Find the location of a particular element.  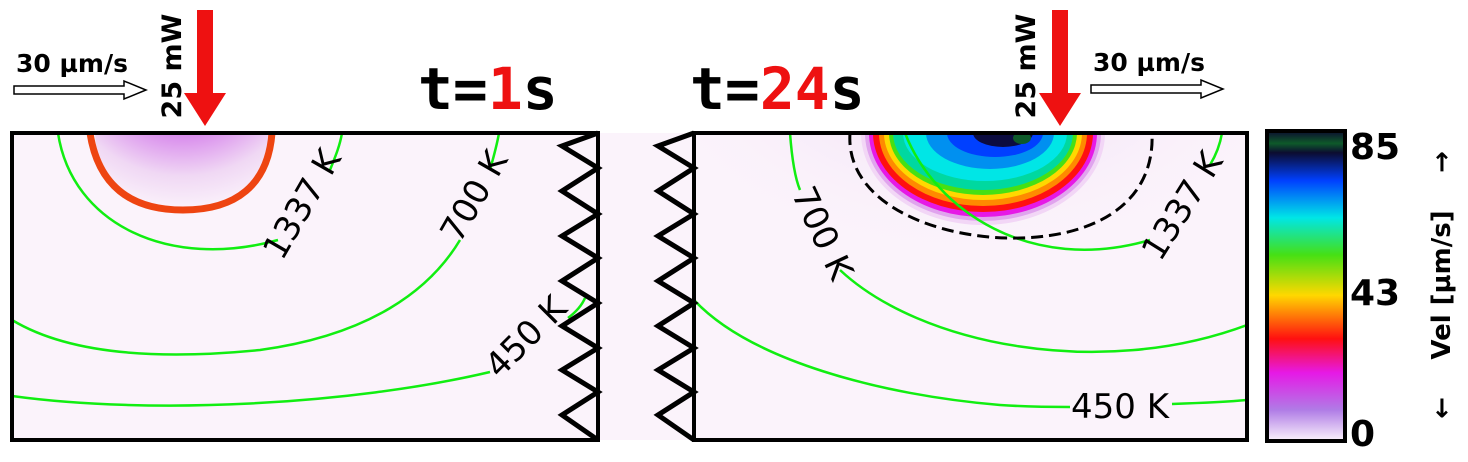

left-laser-power: 25 mW is located at coordinates (172, 66).